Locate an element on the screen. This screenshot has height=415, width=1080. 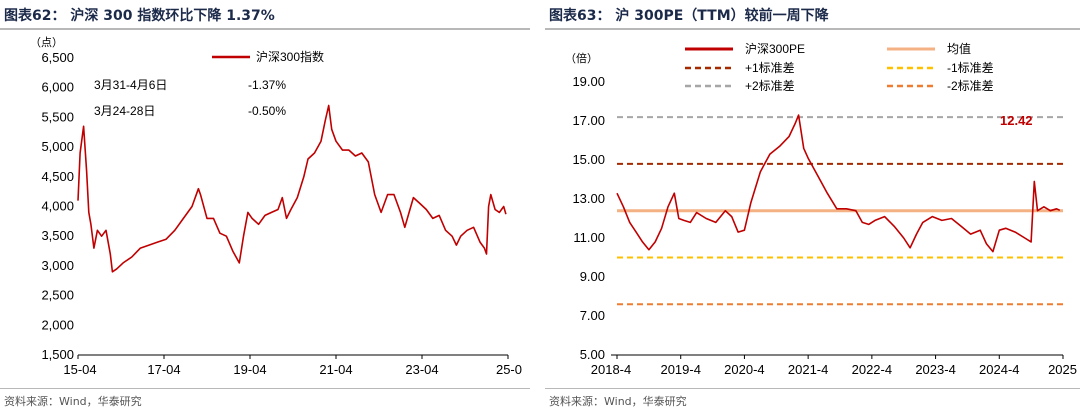
y-tick-label: 6,000 is located at coordinates (57, 87).